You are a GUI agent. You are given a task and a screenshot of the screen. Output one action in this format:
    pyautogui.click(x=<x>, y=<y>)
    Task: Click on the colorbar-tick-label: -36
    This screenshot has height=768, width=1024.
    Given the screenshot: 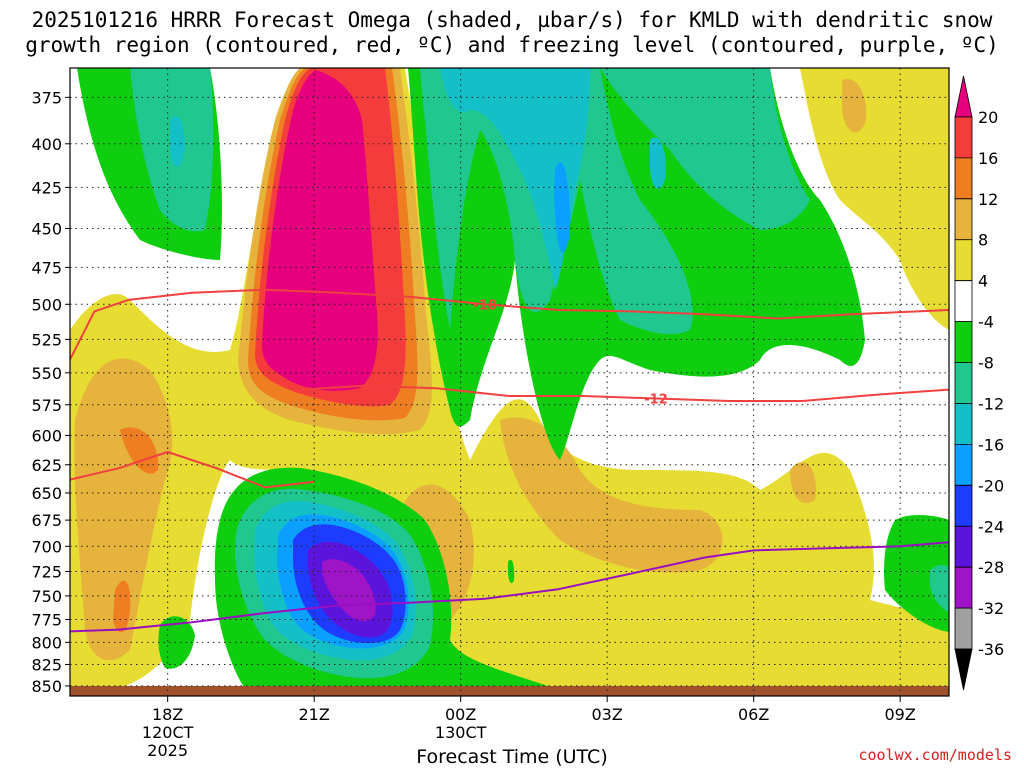 What is the action you would take?
    pyautogui.click(x=991, y=649)
    